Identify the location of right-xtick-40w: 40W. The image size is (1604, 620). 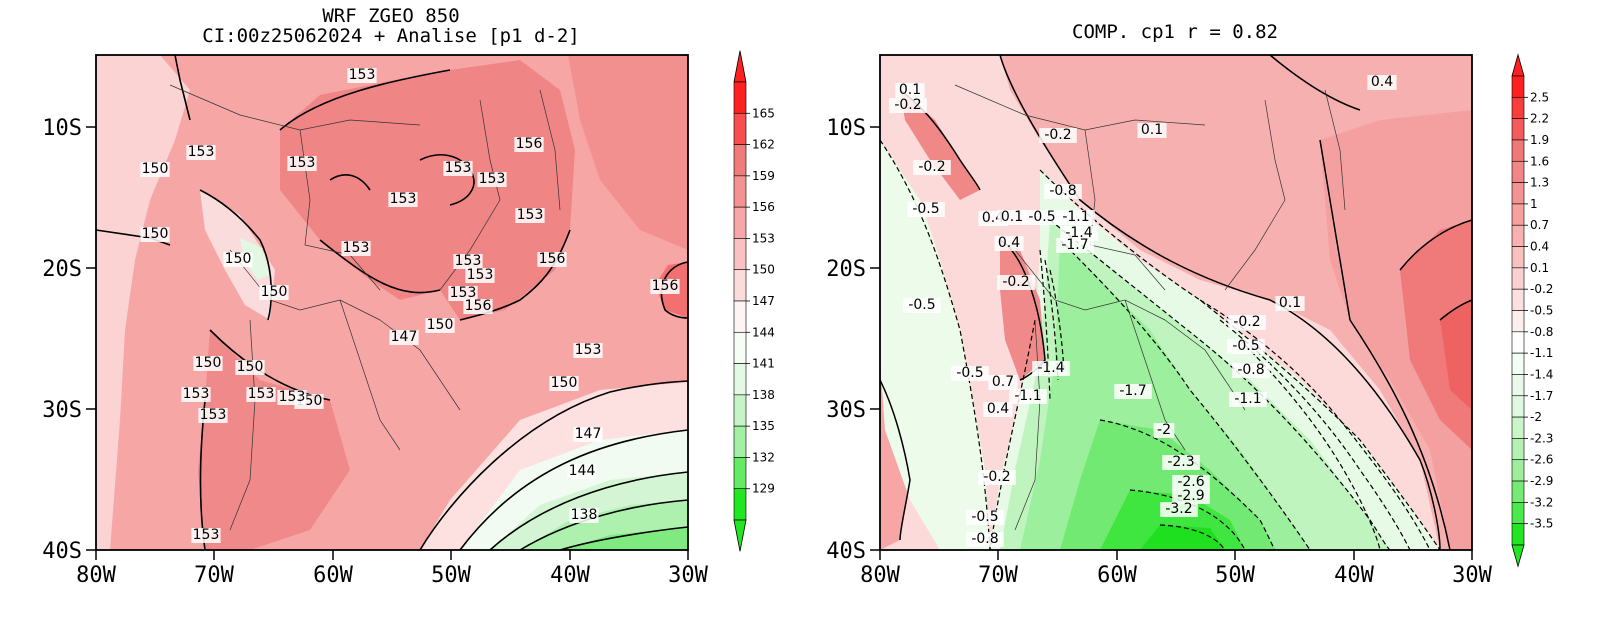
(1354, 575).